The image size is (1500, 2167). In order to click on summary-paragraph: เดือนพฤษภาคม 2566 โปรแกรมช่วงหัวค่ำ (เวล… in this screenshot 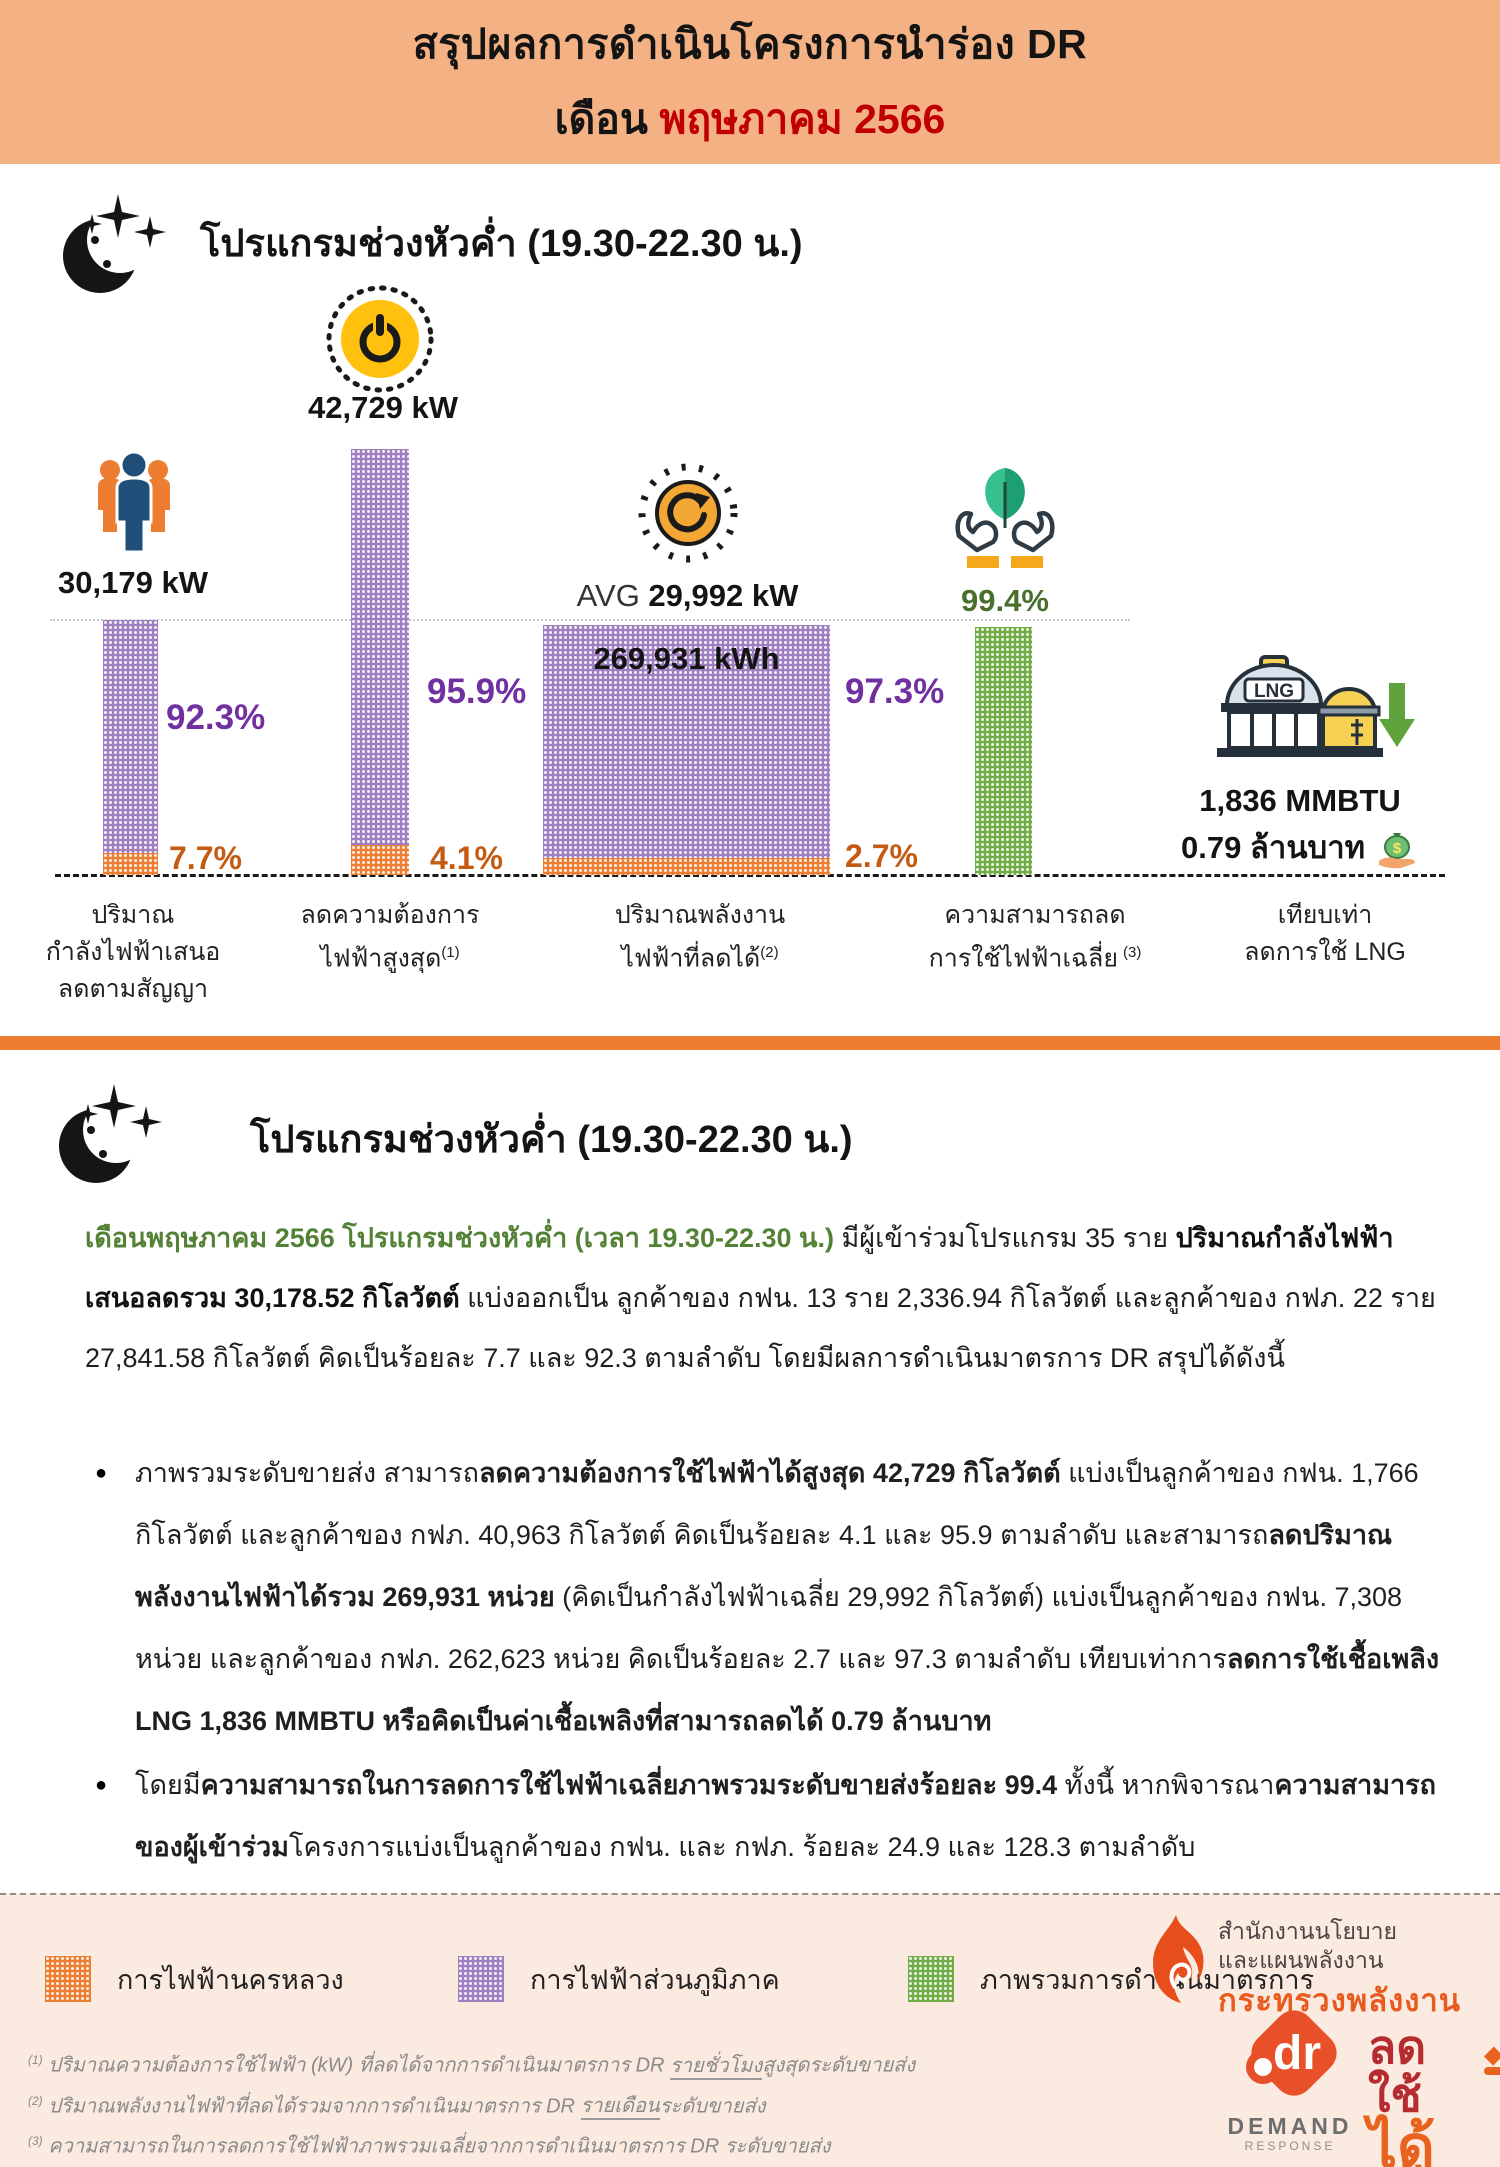, I will do `click(760, 1298)`.